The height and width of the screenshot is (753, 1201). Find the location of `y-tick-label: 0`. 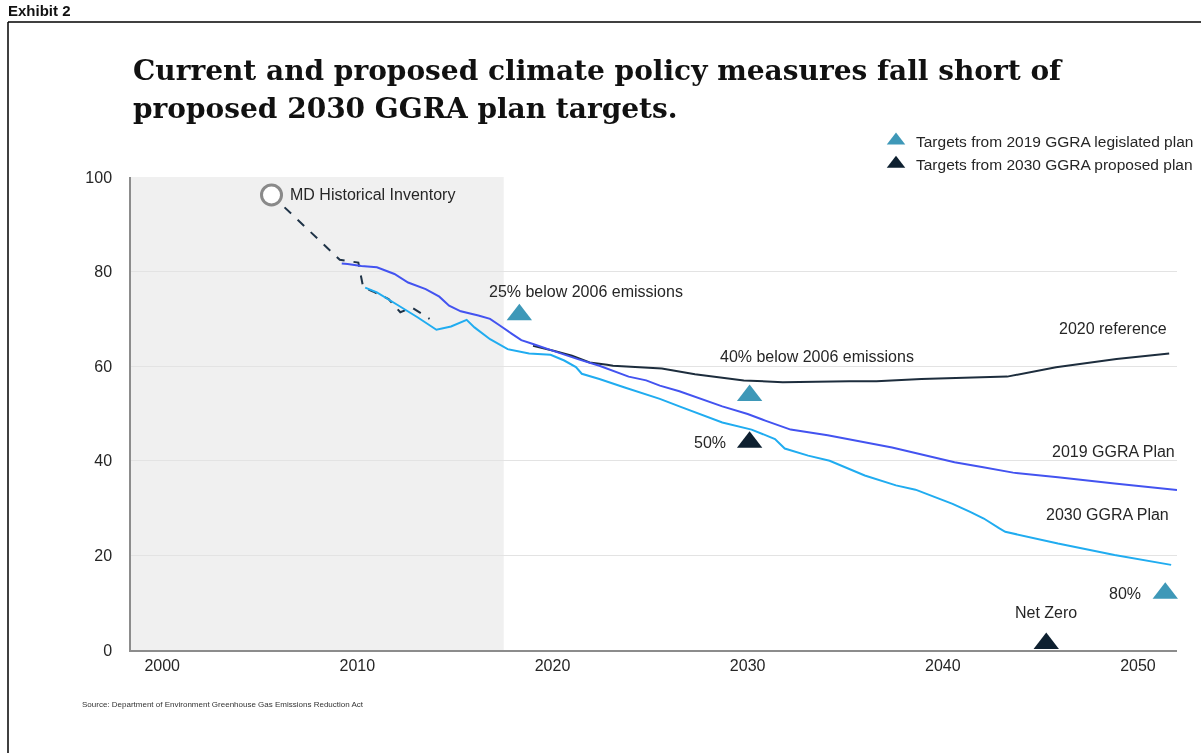

y-tick-label: 0 is located at coordinates (108, 650).